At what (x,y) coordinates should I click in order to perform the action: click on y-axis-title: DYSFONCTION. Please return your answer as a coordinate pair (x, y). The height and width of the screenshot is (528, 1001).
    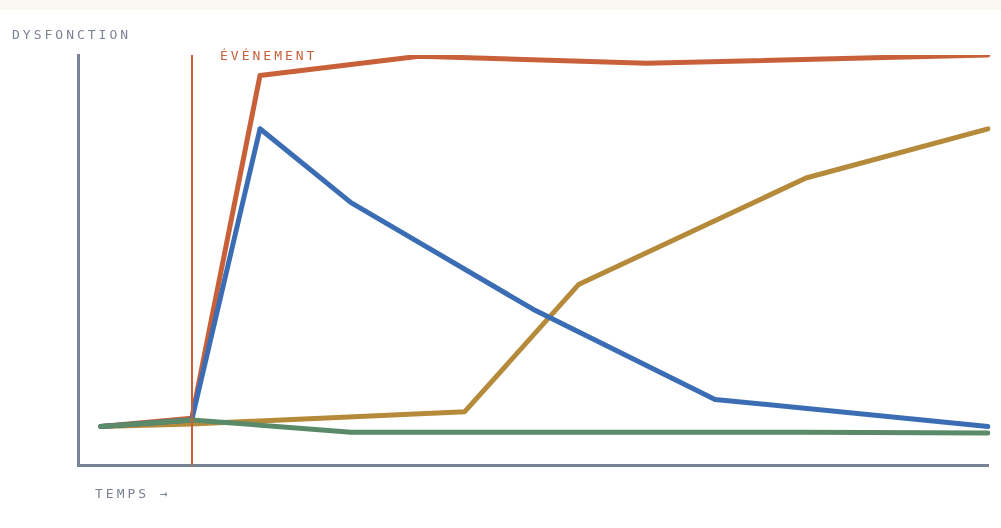
    Looking at the image, I should click on (72, 35).